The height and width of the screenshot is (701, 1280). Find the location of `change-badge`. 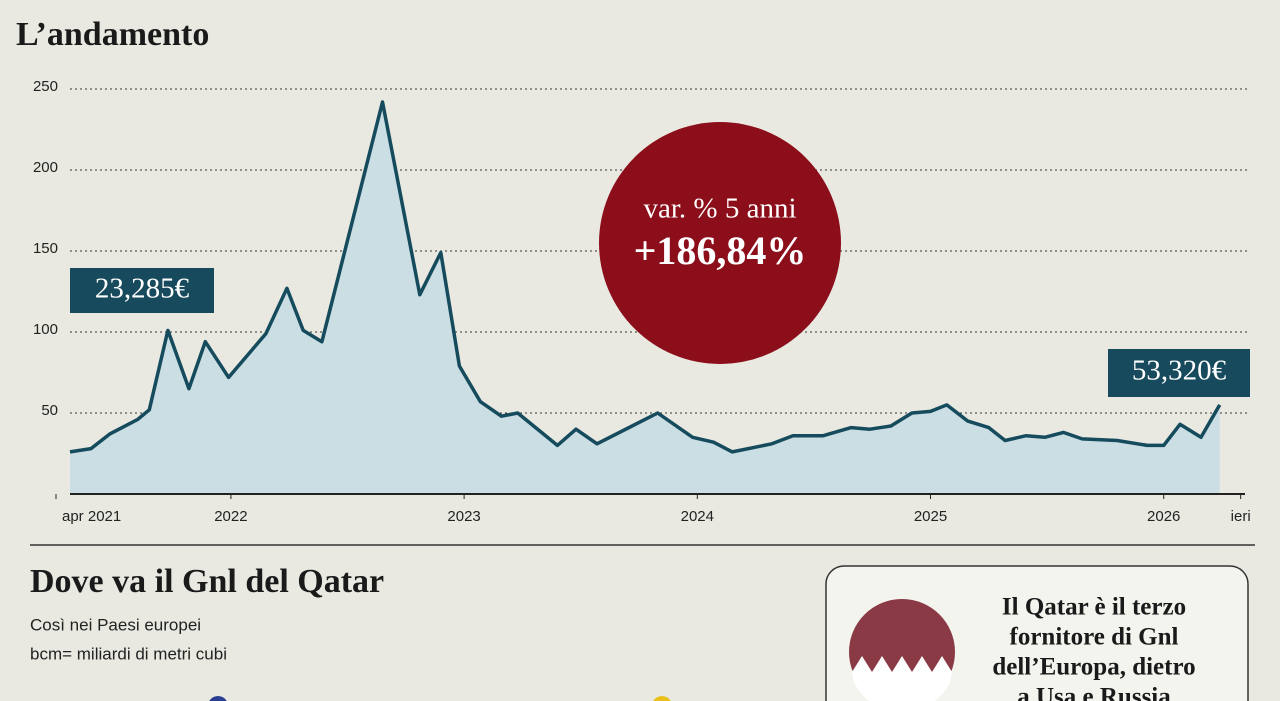

change-badge is located at coordinates (720, 243).